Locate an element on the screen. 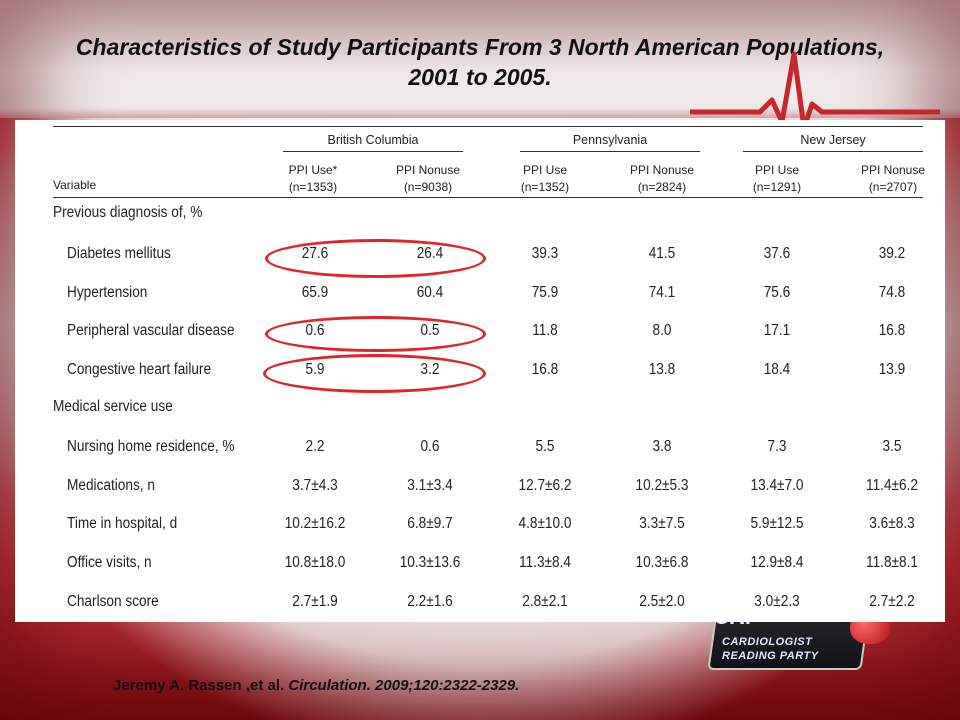 The height and width of the screenshot is (720, 960). table-cell: 41.5 is located at coordinates (662, 253).